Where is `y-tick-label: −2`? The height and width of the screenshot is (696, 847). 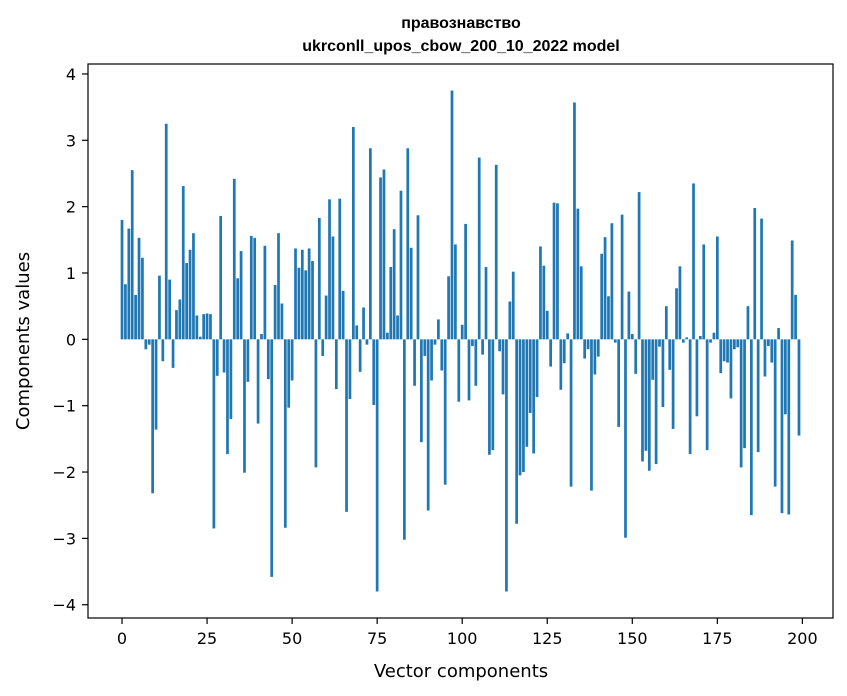 y-tick-label: −2 is located at coordinates (64, 472).